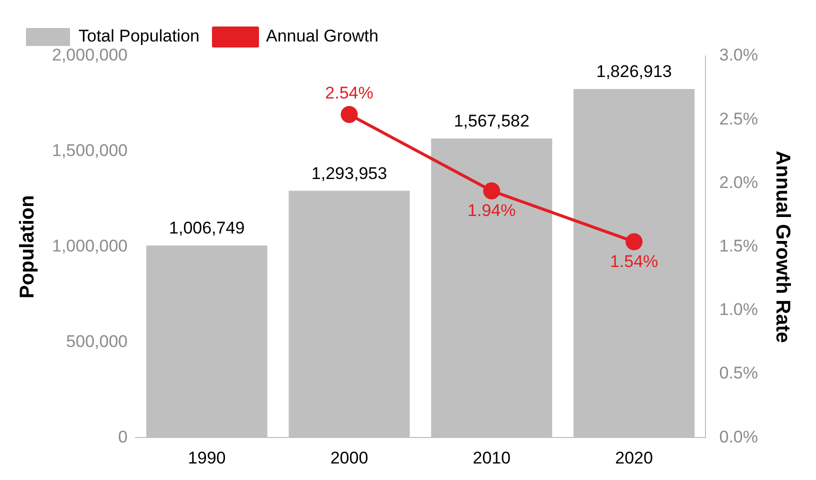  What do you see at coordinates (738, 436) in the screenshot?
I see `y2-tick-label: 0.0%` at bounding box center [738, 436].